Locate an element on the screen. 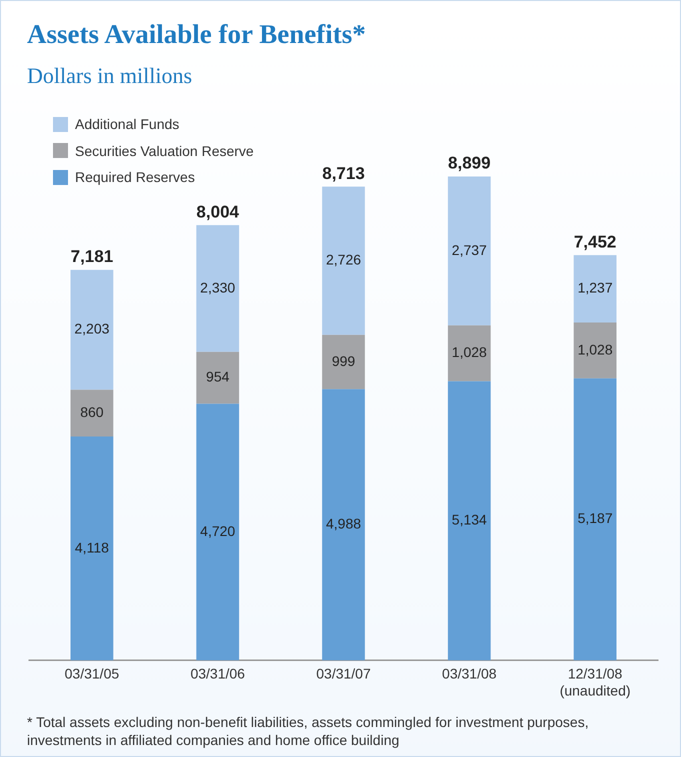  x-tick-label: 03/31/05 is located at coordinates (92, 674).